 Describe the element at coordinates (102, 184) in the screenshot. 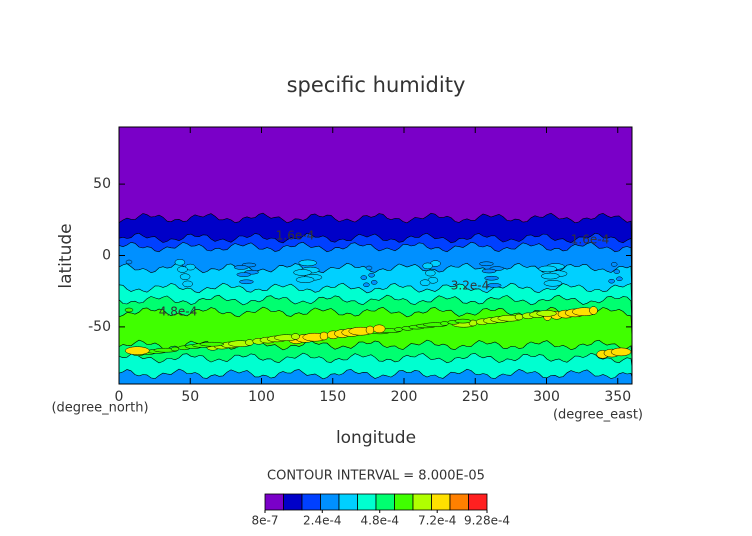

I see `y-tick-label: 50` at that location.